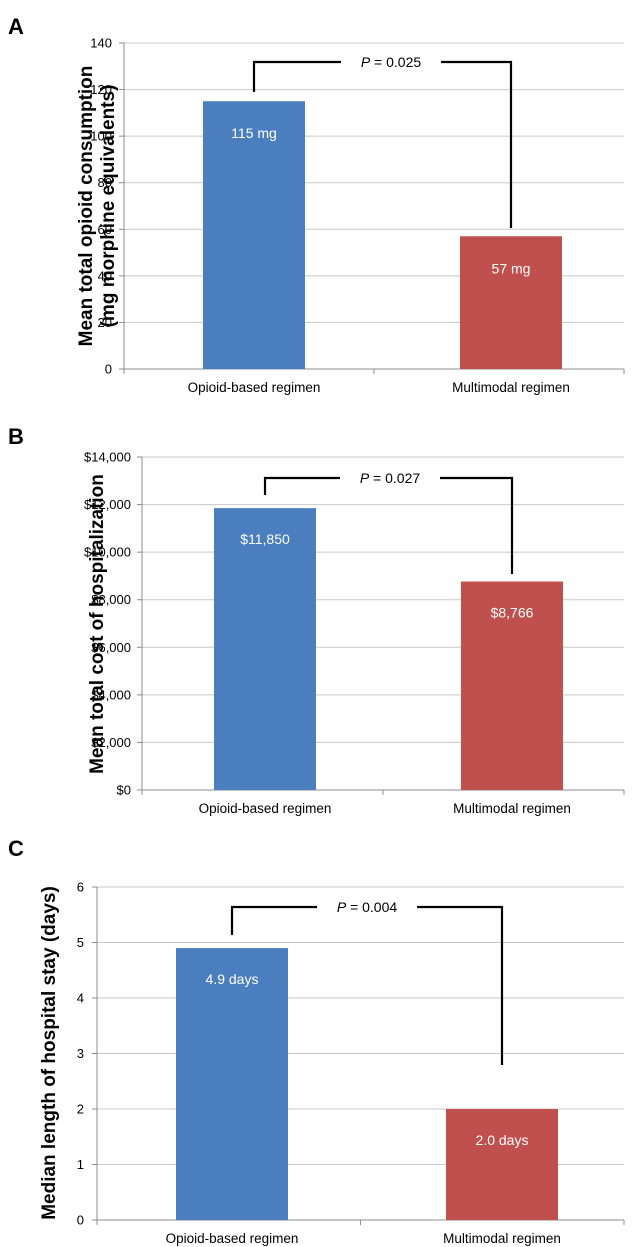 This screenshot has height=1247, width=636. I want to click on y-tick-label: $12,000, so click(107, 504).